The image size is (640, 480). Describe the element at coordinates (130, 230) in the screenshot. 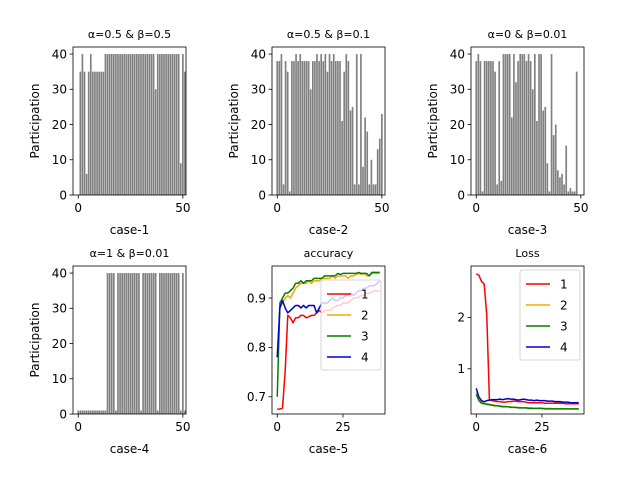

I see `x-axis-label: case-1` at that location.